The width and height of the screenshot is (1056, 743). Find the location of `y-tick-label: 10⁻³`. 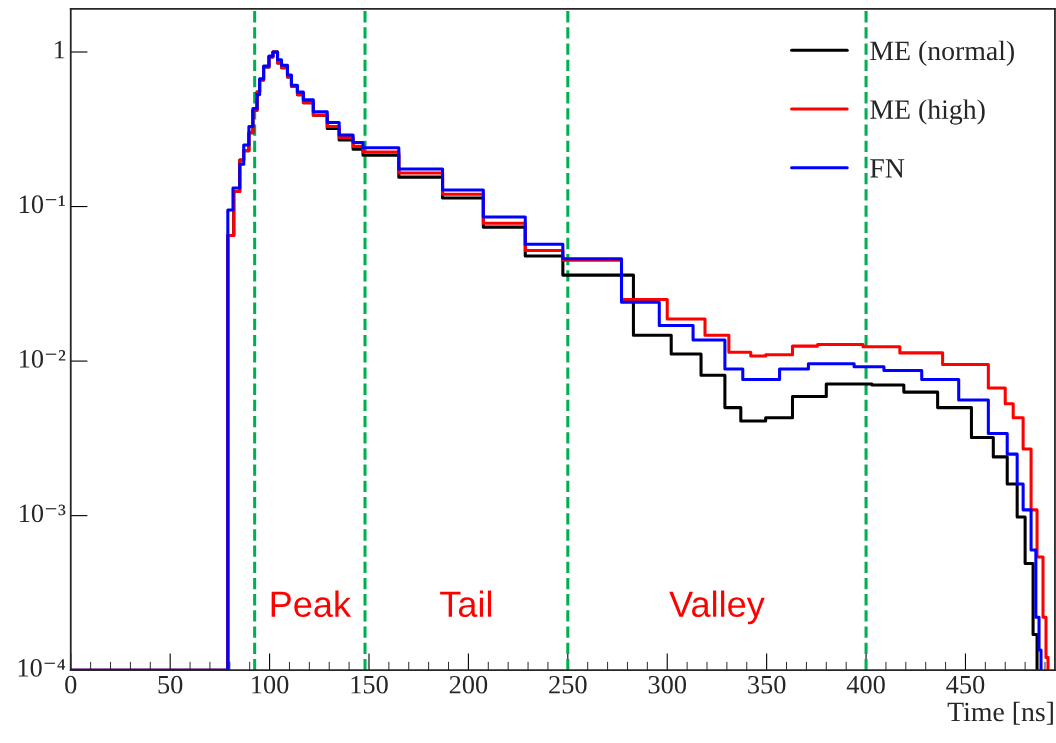

y-tick-label: 10⁻³ is located at coordinates (42, 513).